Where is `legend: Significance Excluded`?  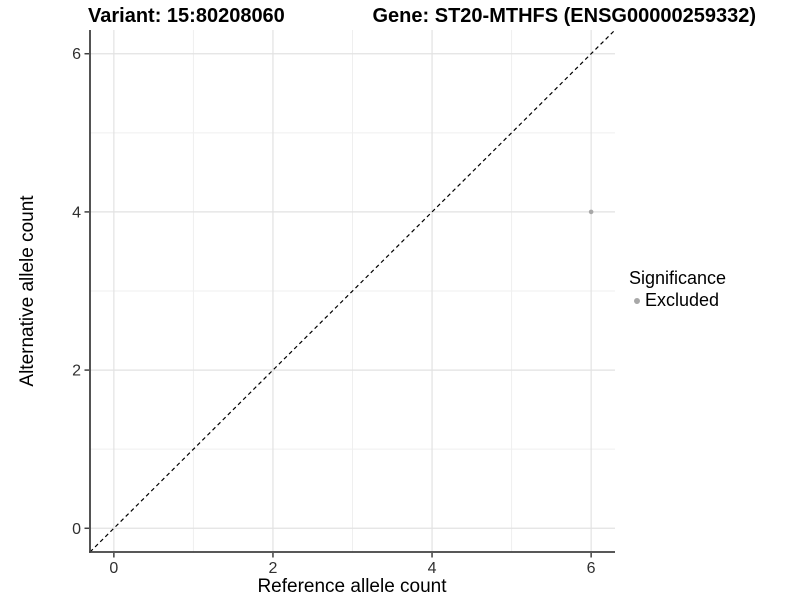
legend: Significance Excluded is located at coordinates (677, 289).